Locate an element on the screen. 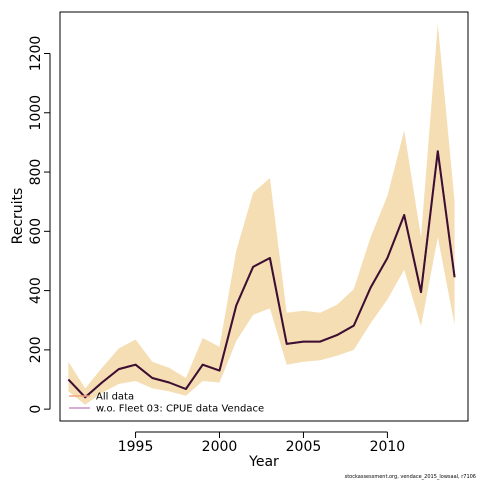  y-tick-label: 0 is located at coordinates (36, 409).